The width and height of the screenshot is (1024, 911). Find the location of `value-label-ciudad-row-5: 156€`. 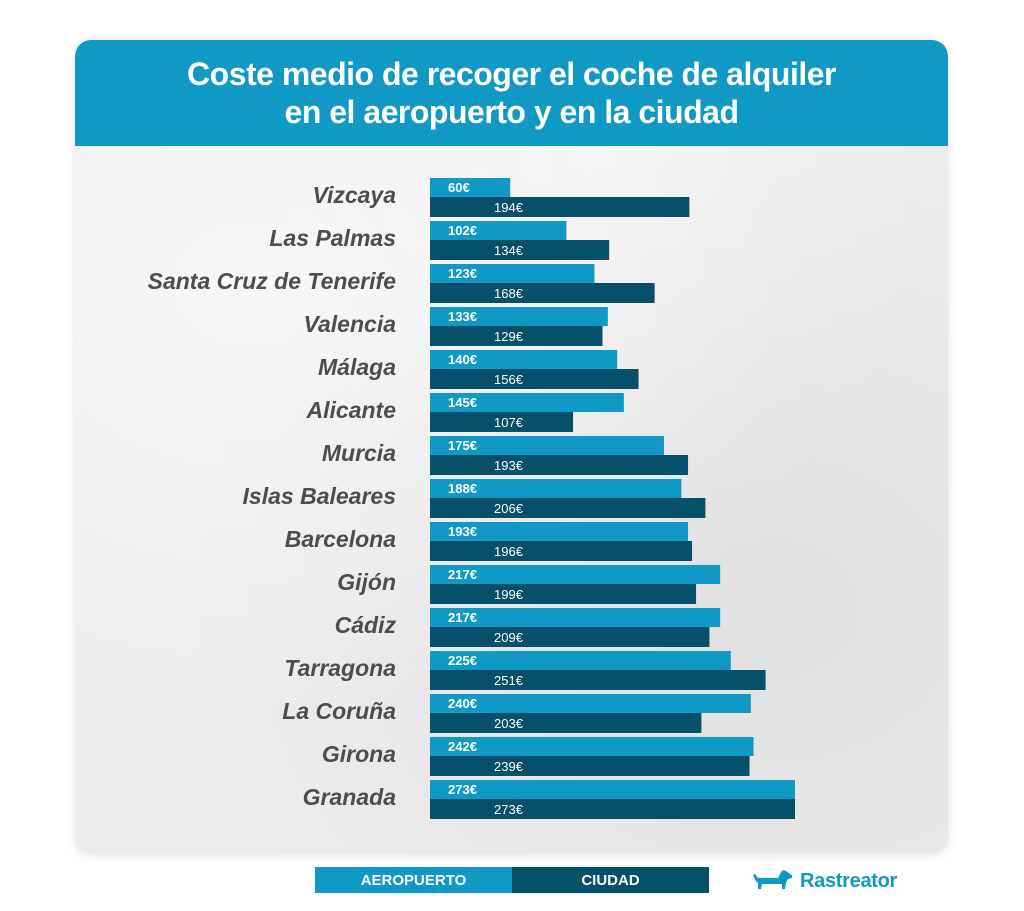

value-label-ciudad-row-5: 156€ is located at coordinates (509, 379).